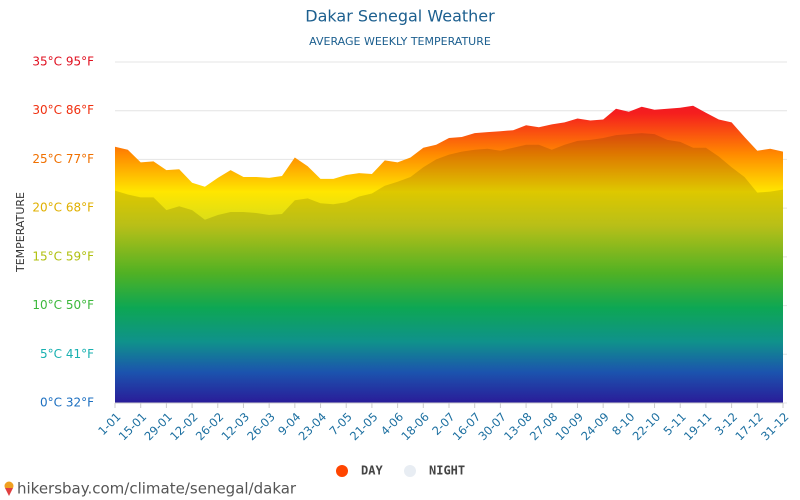 This screenshot has width=800, height=500. What do you see at coordinates (133, 427) in the screenshot?
I see `x-tick-label: 15-01` at bounding box center [133, 427].